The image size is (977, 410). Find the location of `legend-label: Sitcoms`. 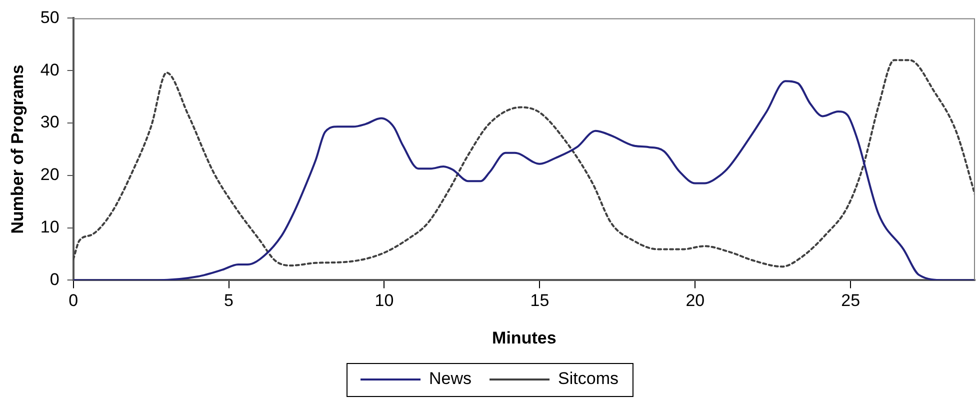

legend-label: Sitcoms is located at coordinates (588, 378).